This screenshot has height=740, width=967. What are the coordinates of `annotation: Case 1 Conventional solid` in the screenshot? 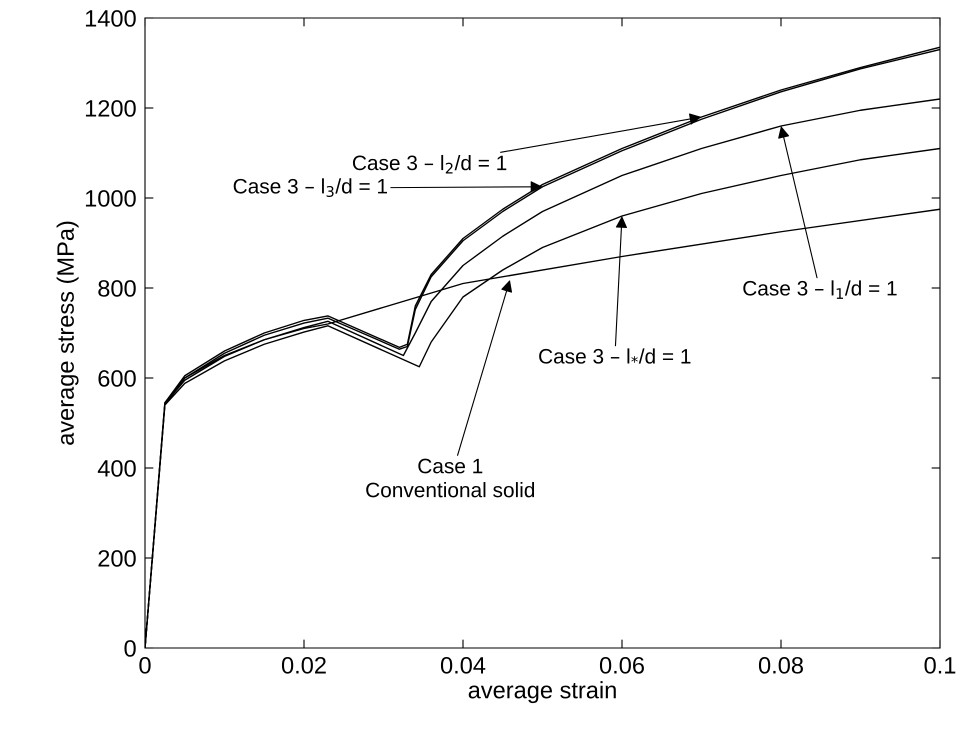 It's located at (450, 478).